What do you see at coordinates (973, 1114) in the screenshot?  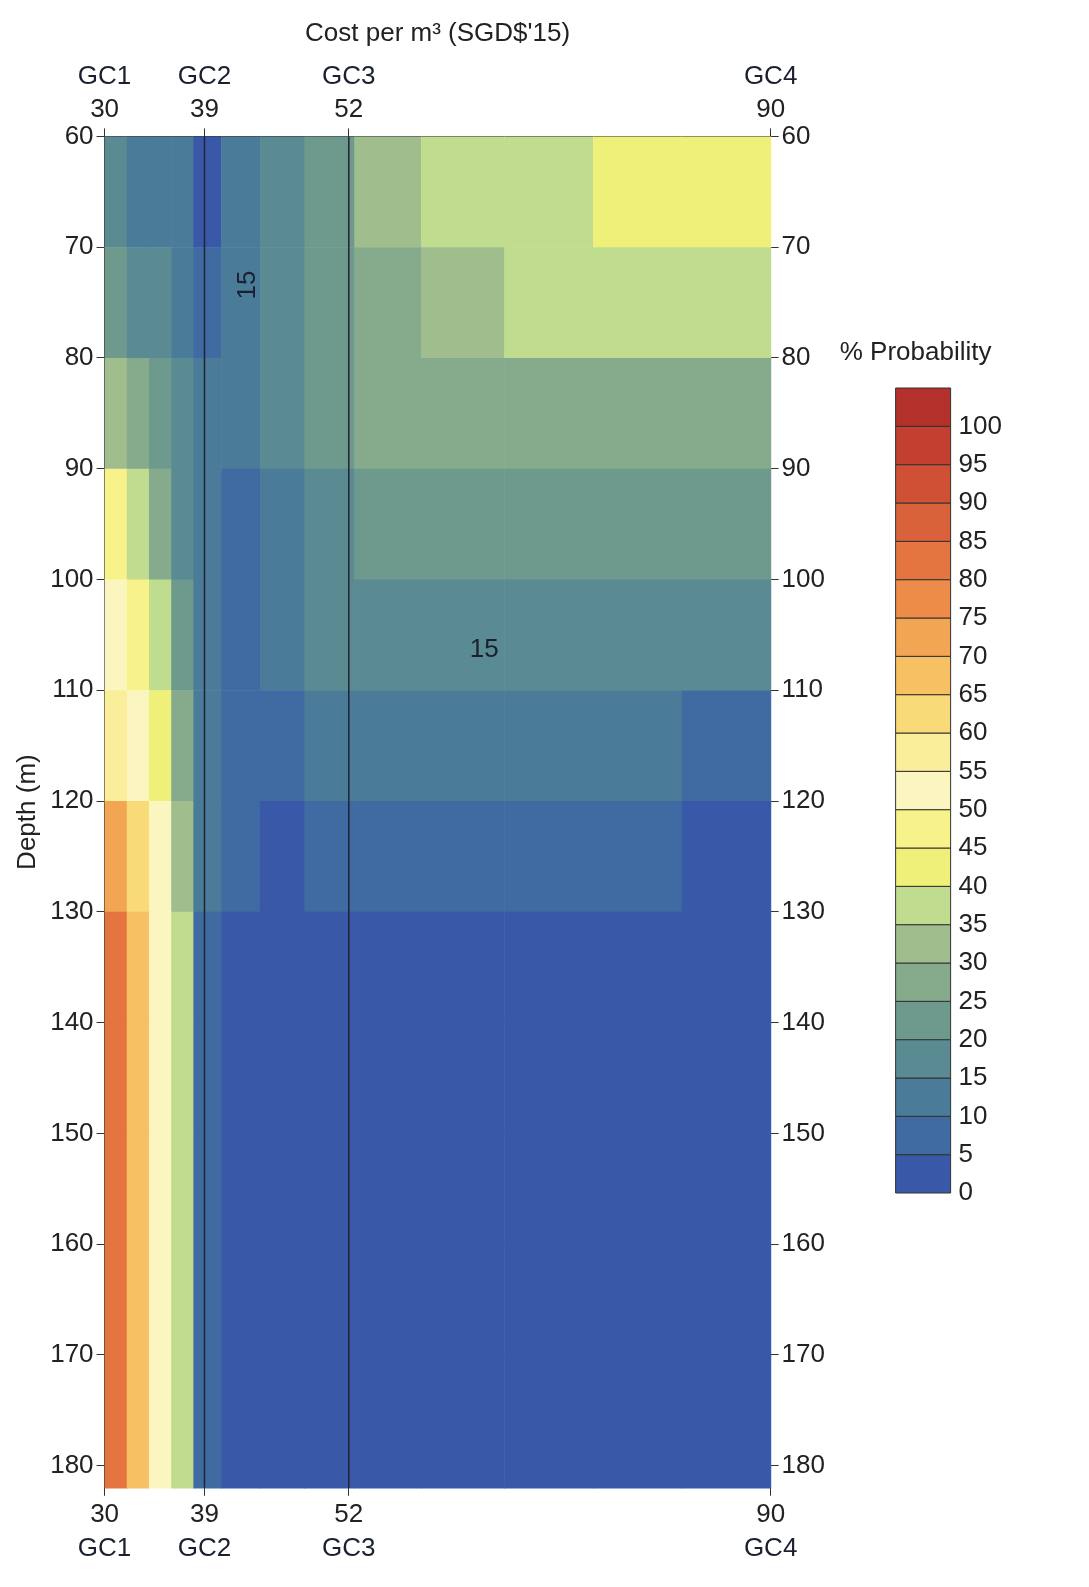 I see `color-bar-label: 10` at bounding box center [973, 1114].